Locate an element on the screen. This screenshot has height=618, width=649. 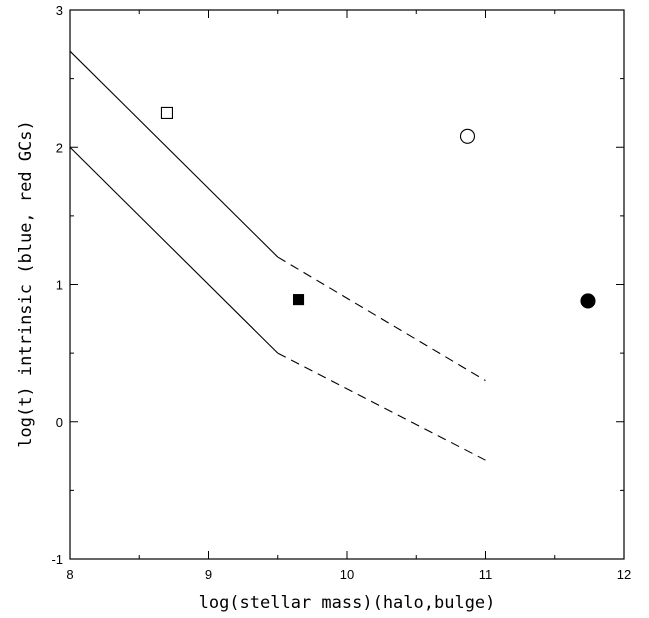
x-tick-label: 12 is located at coordinates (624, 574).